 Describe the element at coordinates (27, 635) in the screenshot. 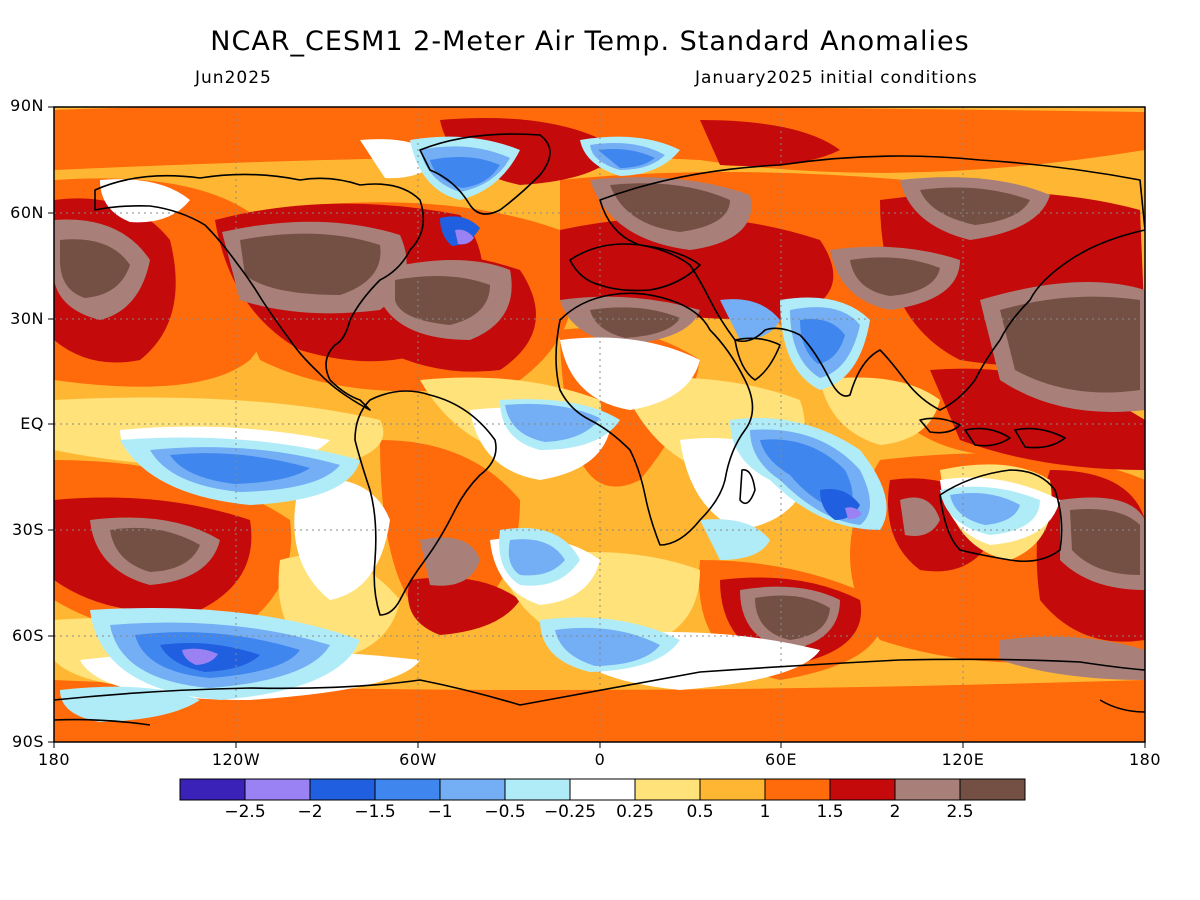

I see `lat-label-60s: 60S` at that location.